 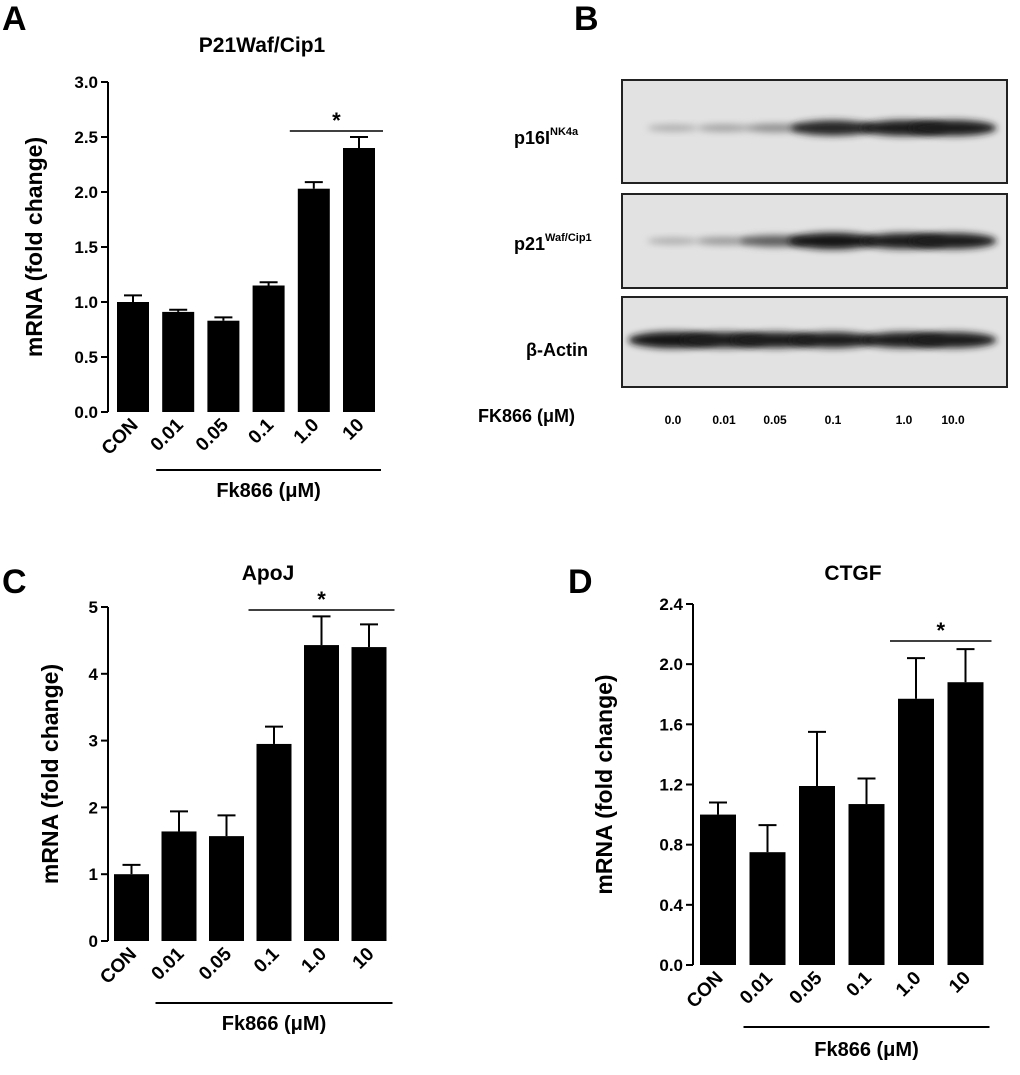 What do you see at coordinates (953, 420) in the screenshot?
I see `blot-lane-label: 10.0` at bounding box center [953, 420].